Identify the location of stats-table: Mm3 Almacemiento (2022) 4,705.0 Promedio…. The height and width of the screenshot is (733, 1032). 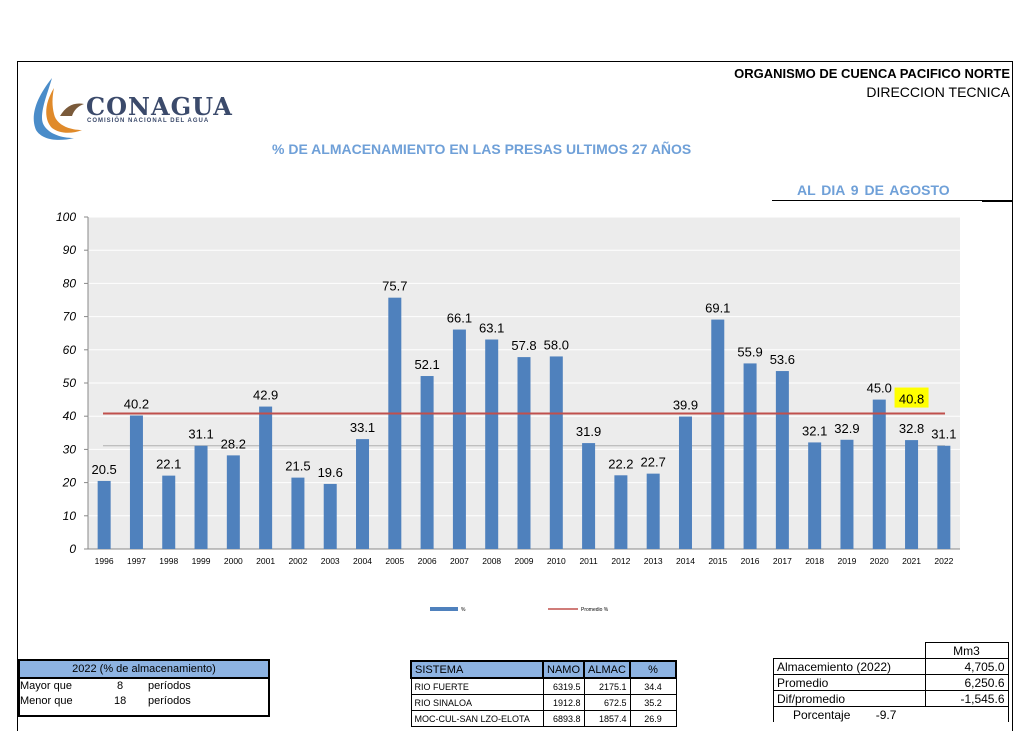
(891, 682).